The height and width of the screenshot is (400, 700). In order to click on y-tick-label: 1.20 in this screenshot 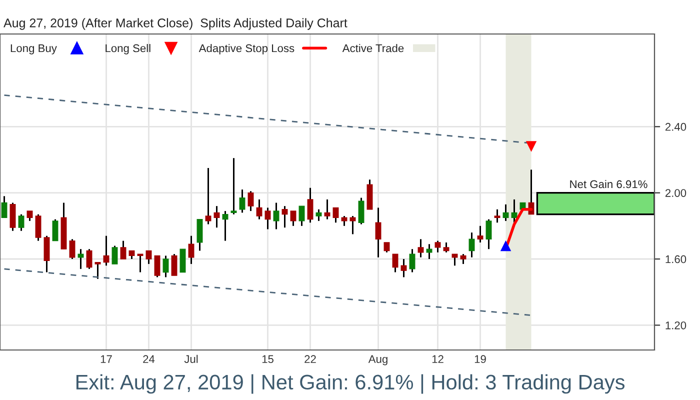, I will do `click(676, 325)`.